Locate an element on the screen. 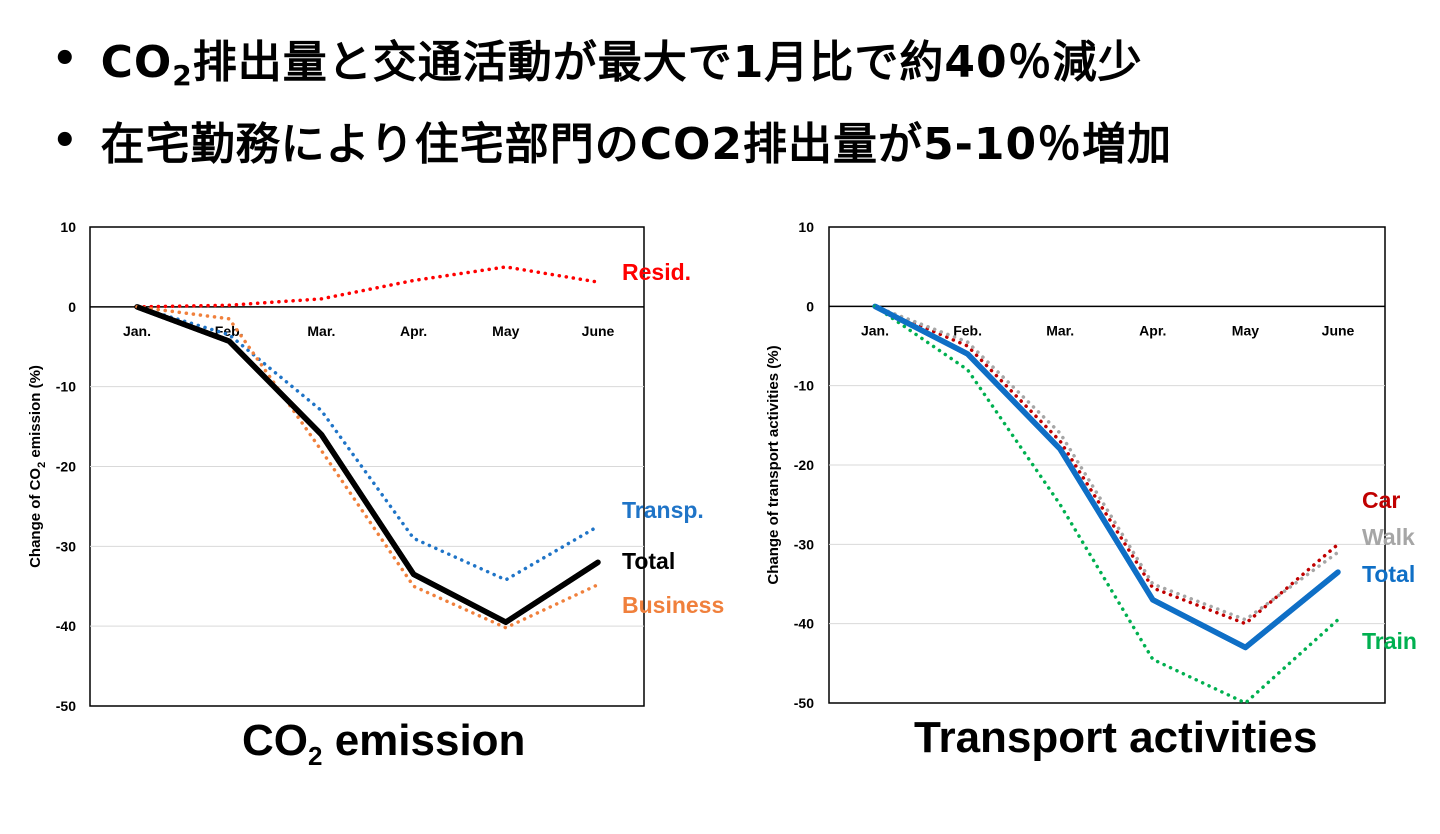 This screenshot has width=1440, height=834. right-chart-title: Transport activities is located at coordinates (1116, 737).